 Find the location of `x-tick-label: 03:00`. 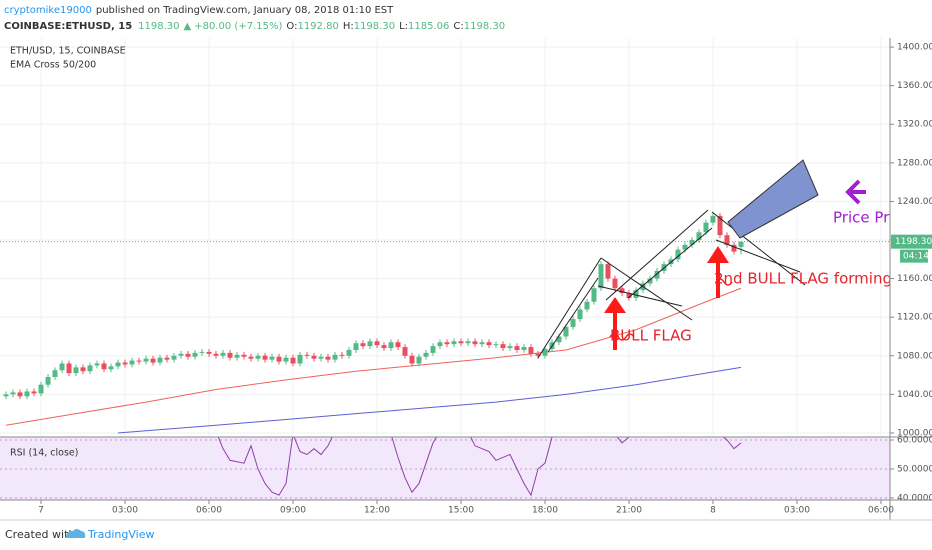

x-tick-label: 03:00 is located at coordinates (797, 511).